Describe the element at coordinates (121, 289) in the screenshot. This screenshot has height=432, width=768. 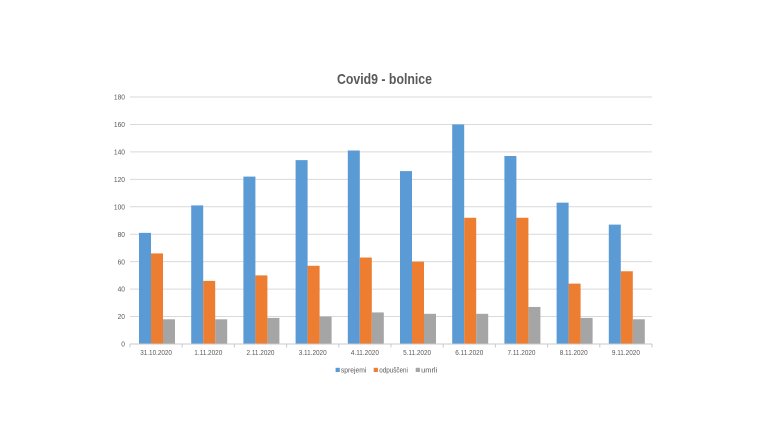
I see `svg-text: 40` at that location.